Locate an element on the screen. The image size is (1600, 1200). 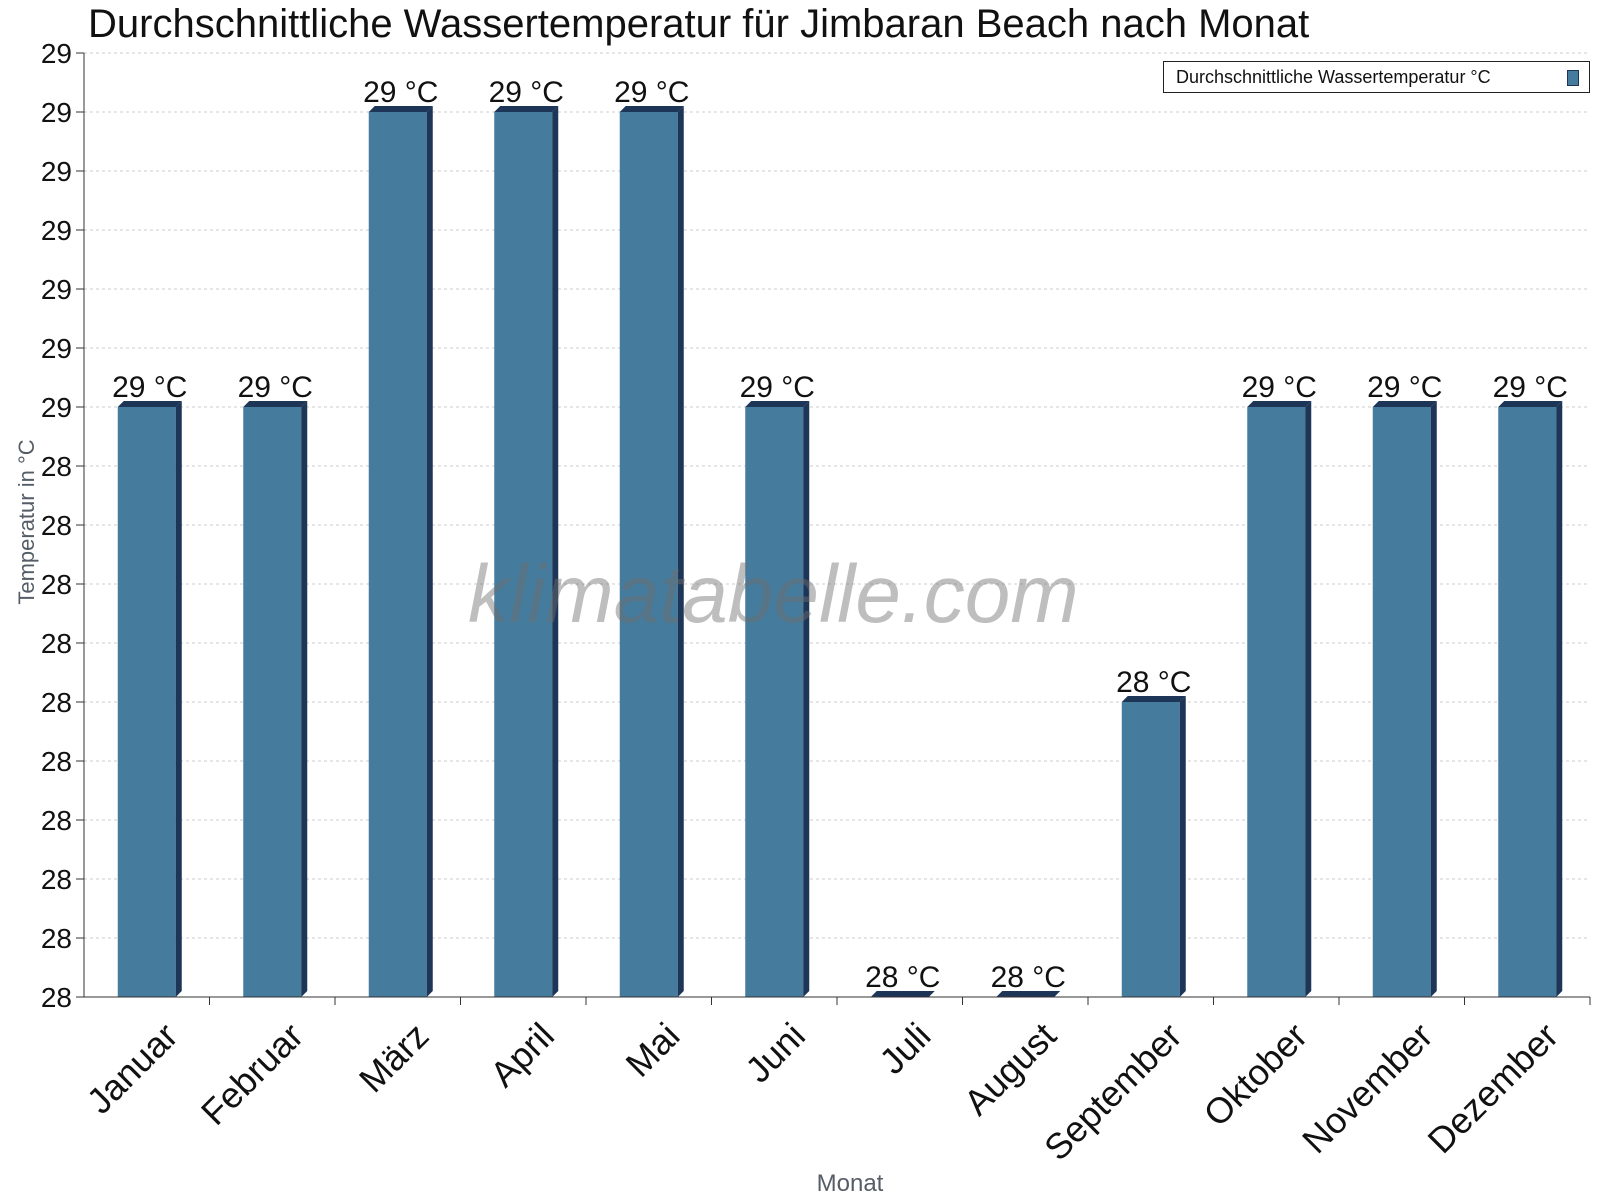
x-tick-label: März is located at coordinates (394, 1058).